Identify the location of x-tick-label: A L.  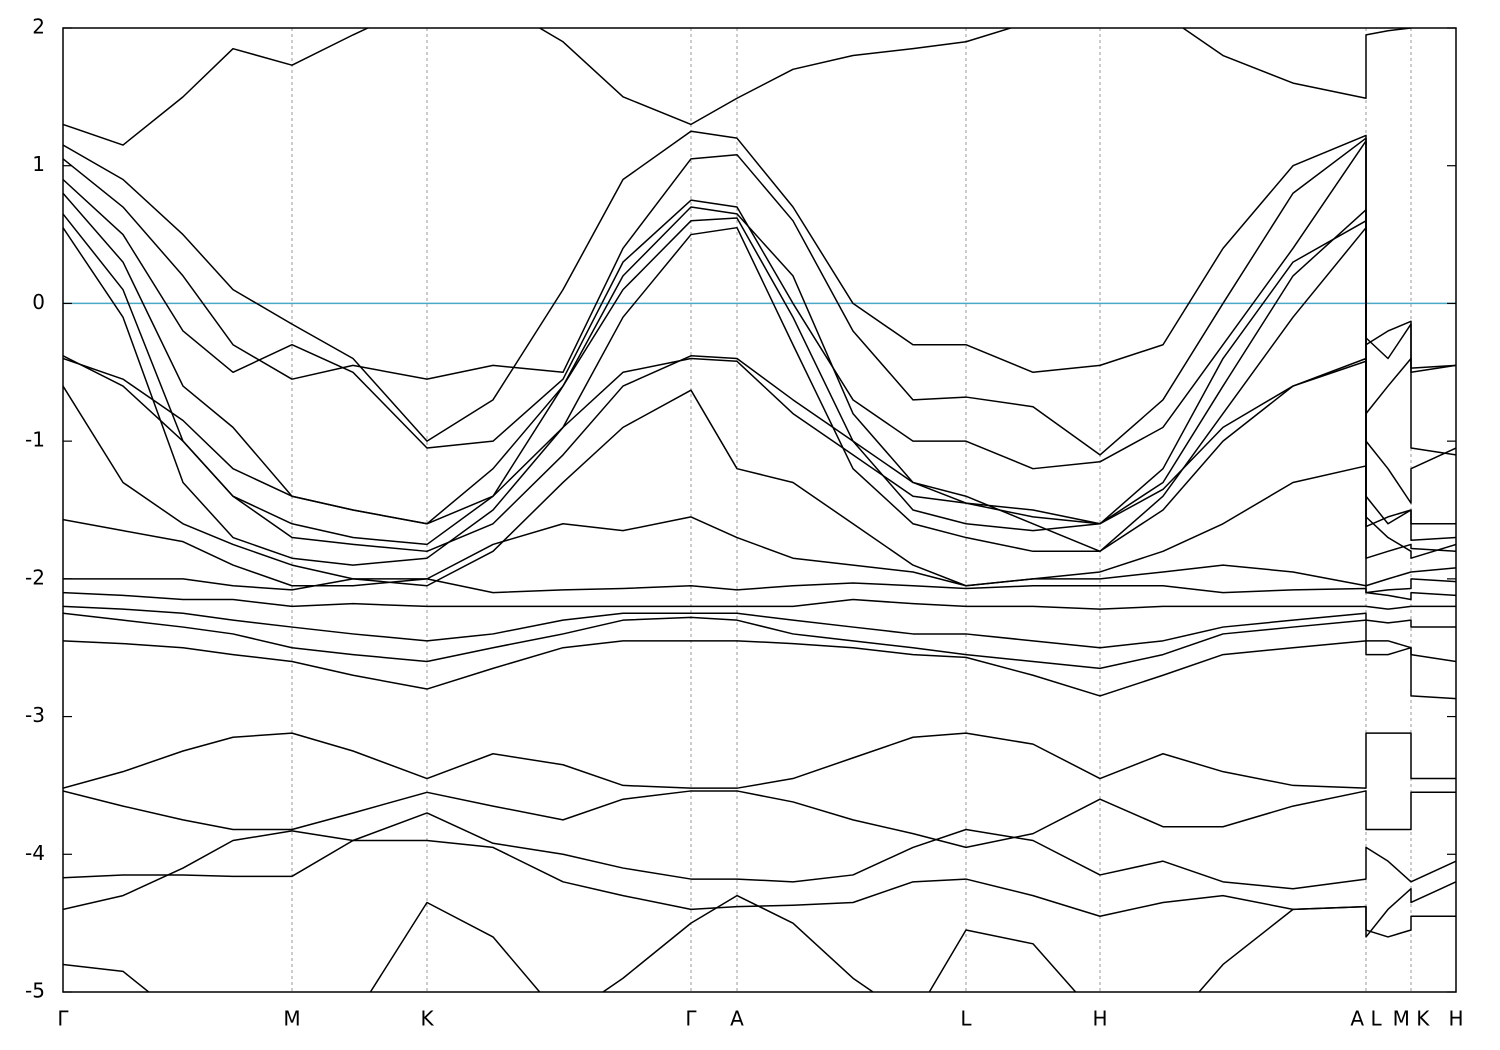
(1366, 1019).